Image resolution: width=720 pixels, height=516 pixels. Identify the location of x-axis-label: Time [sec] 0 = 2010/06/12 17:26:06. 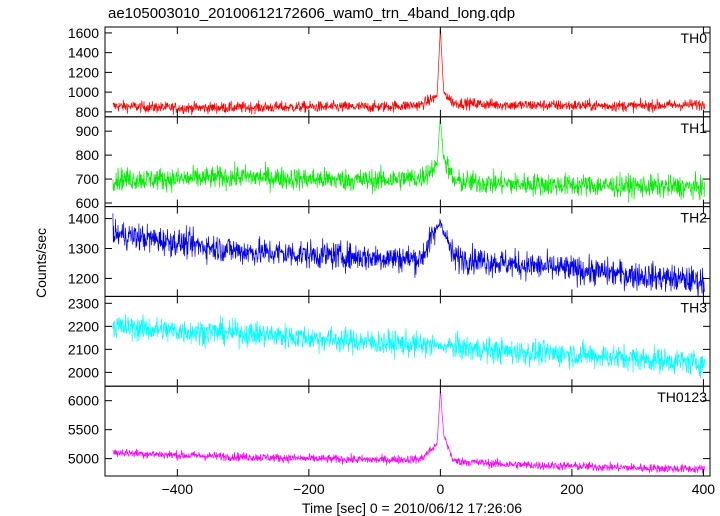
(412, 508).